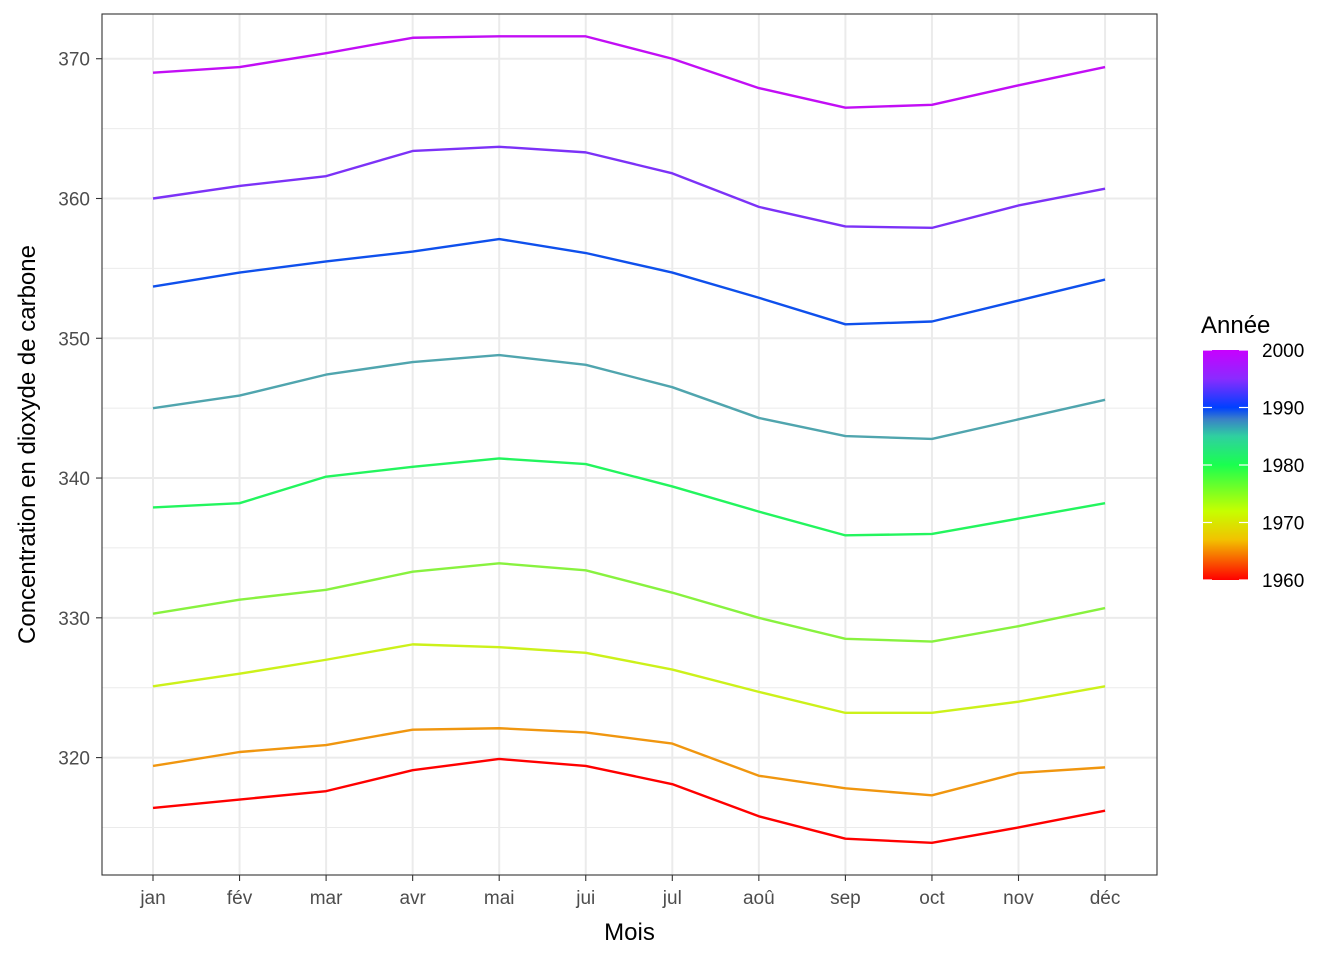 This screenshot has height=960, width=1344. What do you see at coordinates (672, 898) in the screenshot?
I see `x-tick-label: jul` at bounding box center [672, 898].